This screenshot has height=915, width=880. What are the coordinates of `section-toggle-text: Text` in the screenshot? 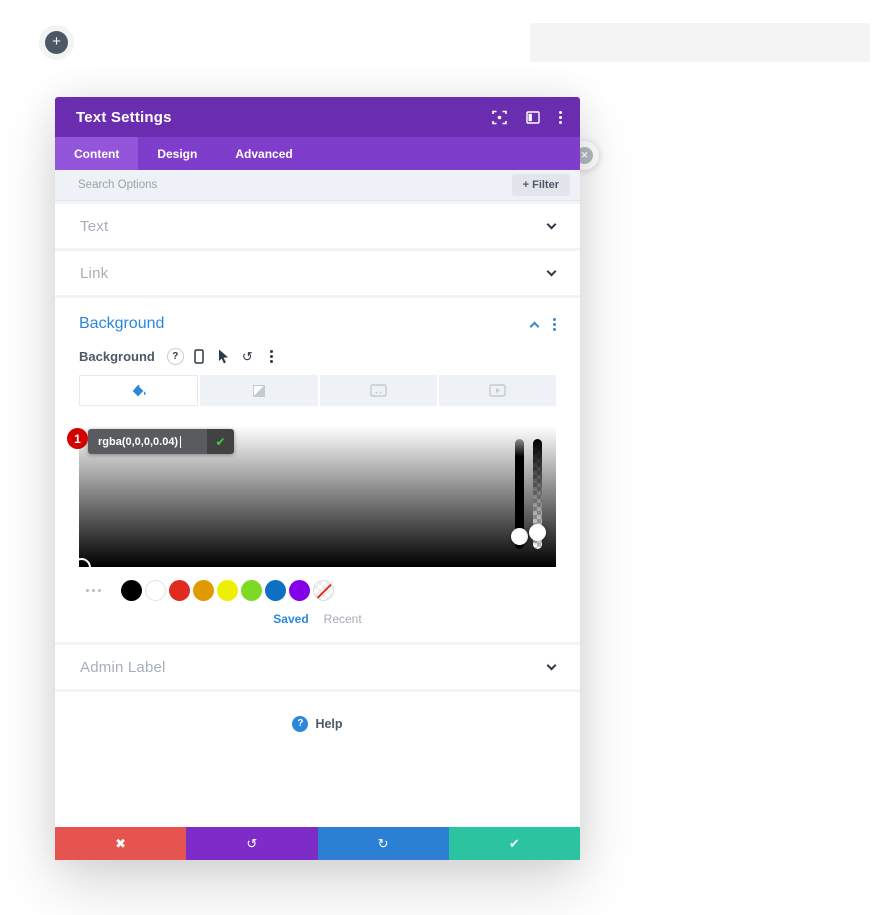 It's located at (317, 226).